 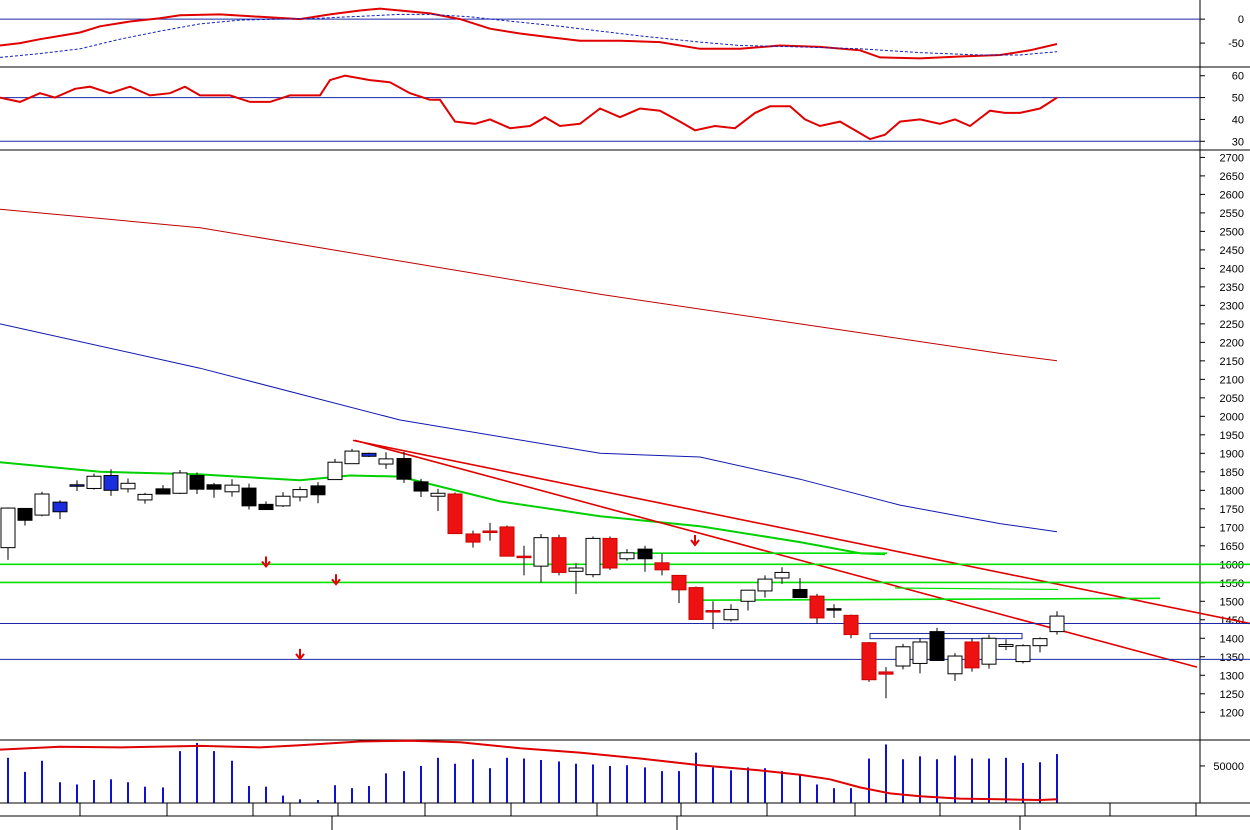 I want to click on y-tick-label: 1300, so click(x=1232, y=676).